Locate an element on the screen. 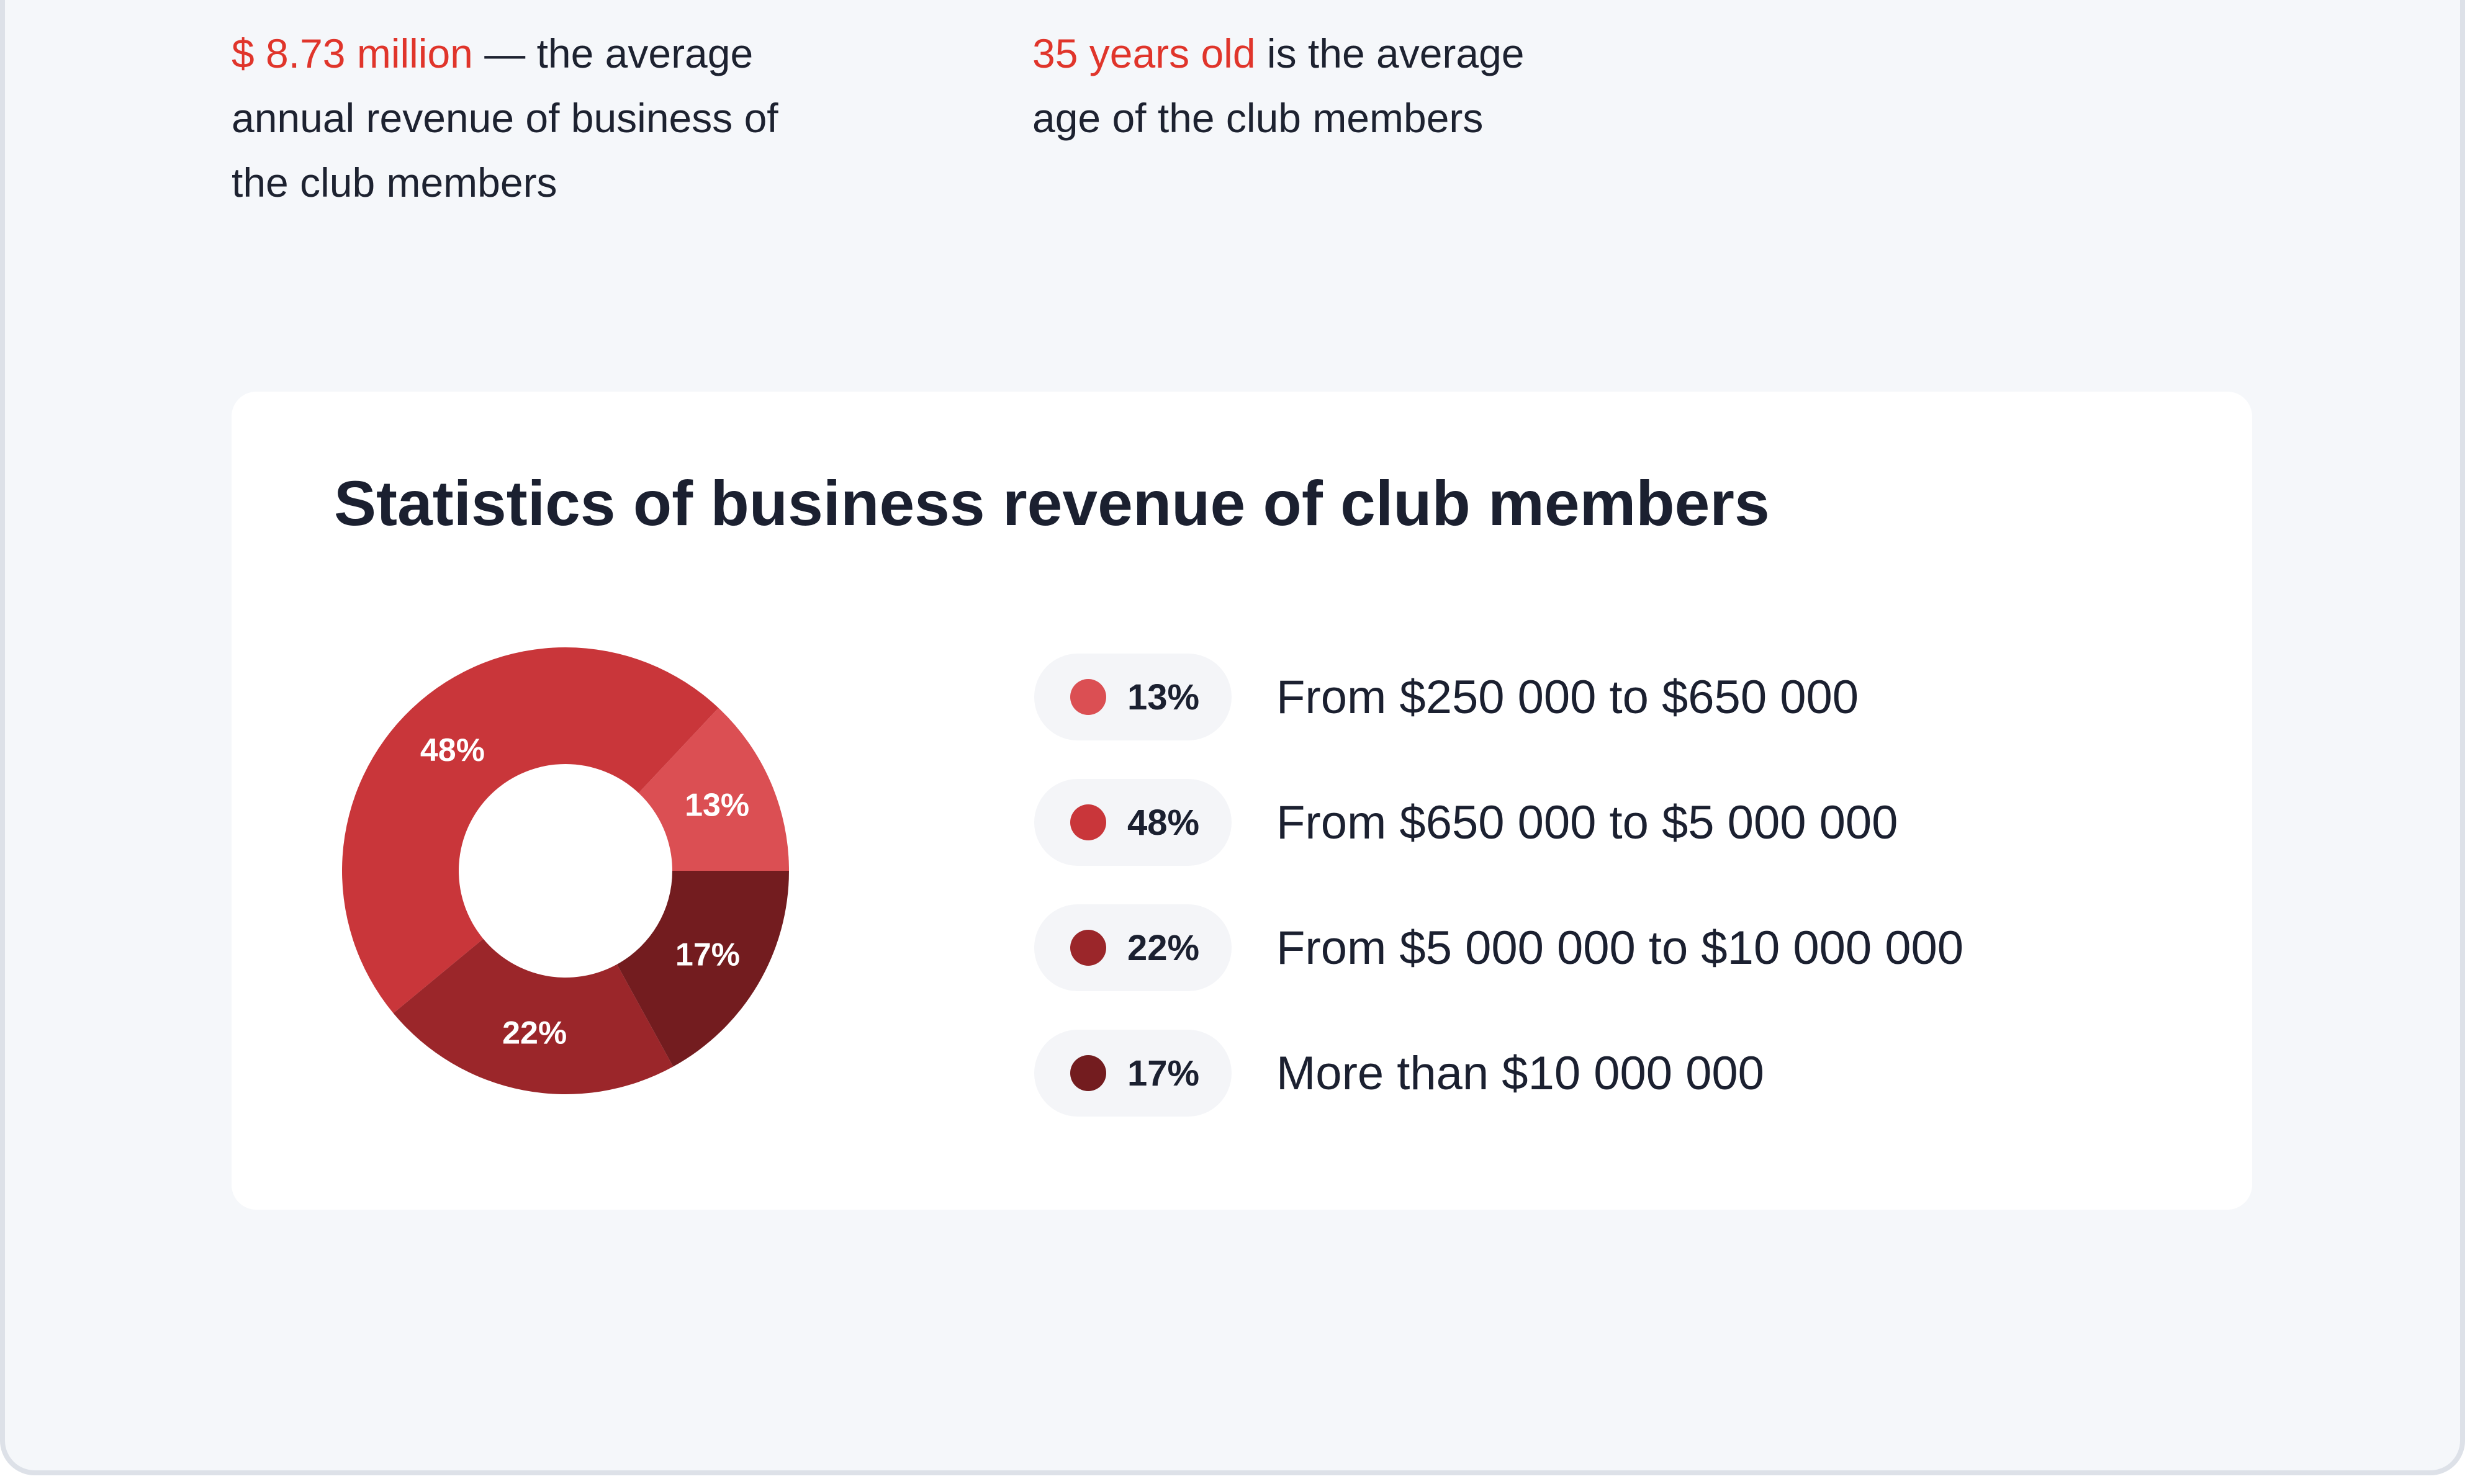  donut-slice-label: 22% is located at coordinates (534, 1033).